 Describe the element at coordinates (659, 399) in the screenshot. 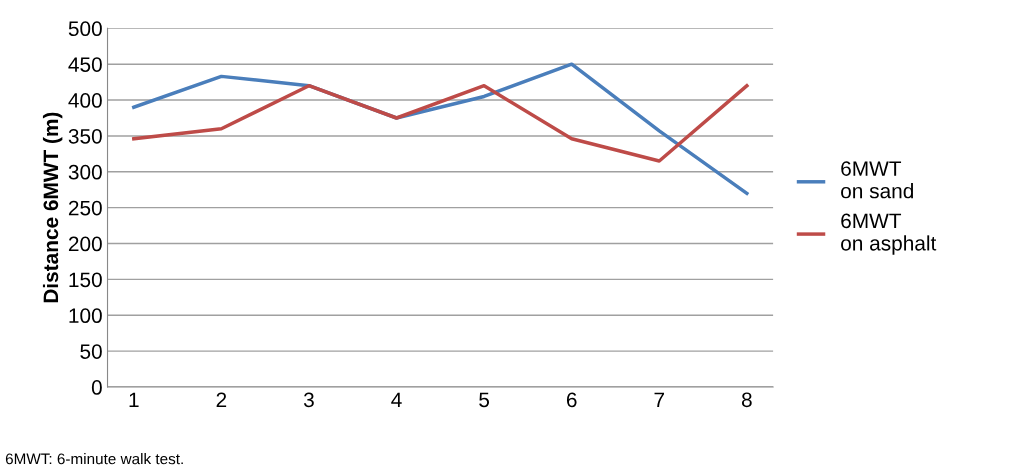

I see `x-tick-label: 7` at that location.